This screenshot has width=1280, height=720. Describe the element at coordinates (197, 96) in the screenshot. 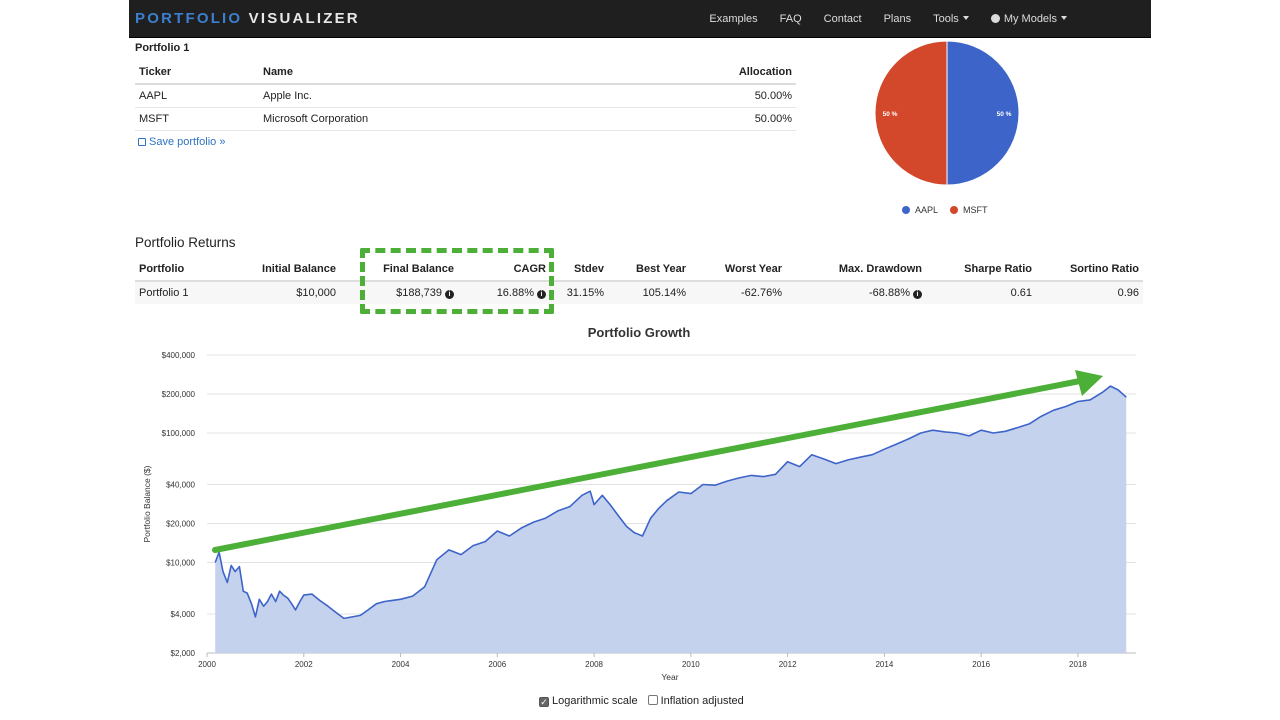

I see `cell-ticker: AAPL` at that location.